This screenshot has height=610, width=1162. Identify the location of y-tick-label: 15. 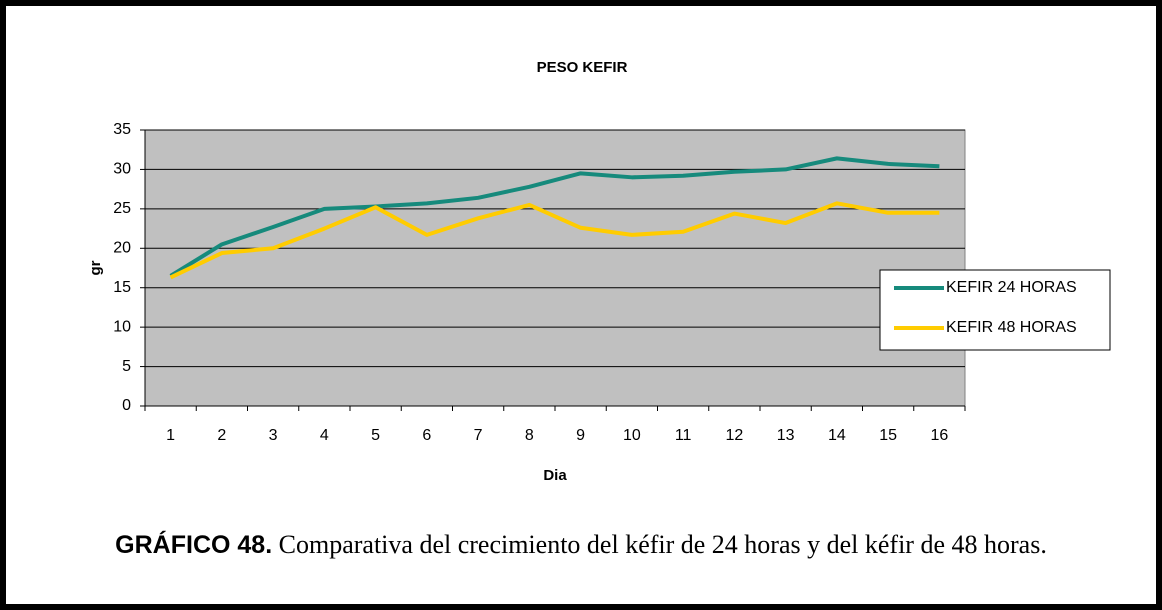
(122, 287).